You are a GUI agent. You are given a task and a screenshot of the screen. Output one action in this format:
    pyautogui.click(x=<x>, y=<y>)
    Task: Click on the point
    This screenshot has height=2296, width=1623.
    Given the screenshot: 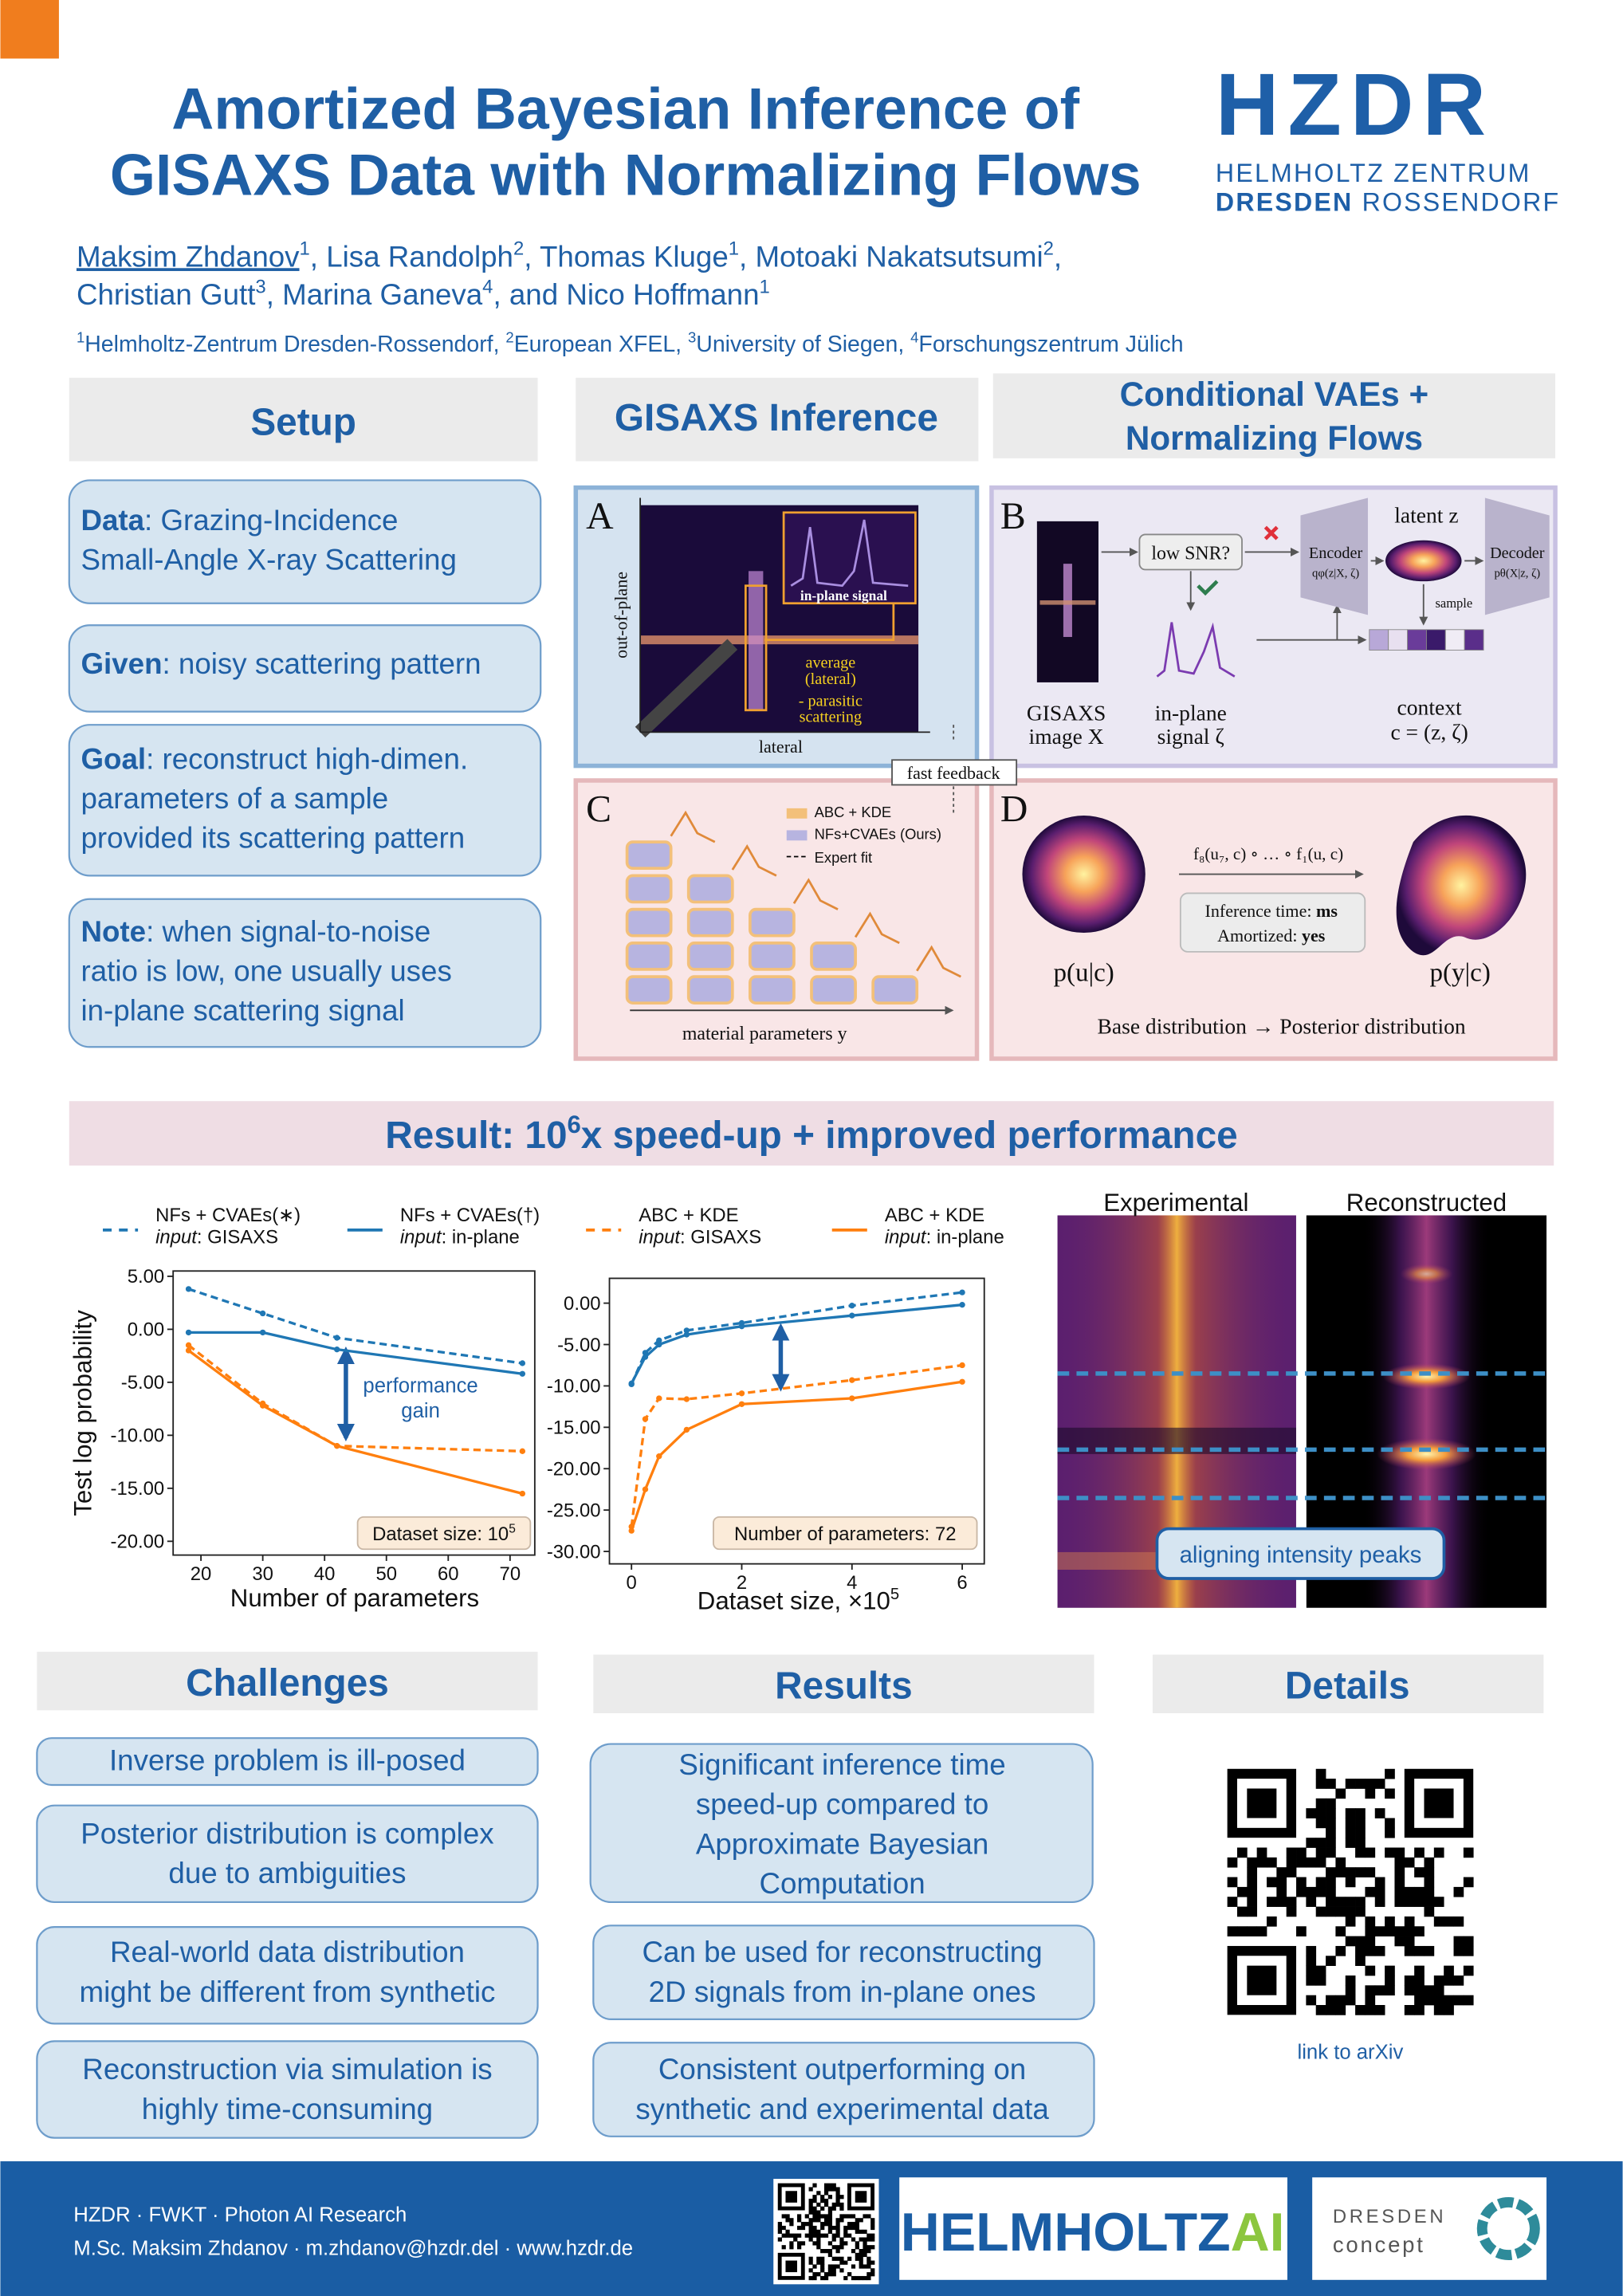 What is the action you would take?
    pyautogui.click(x=659, y=1456)
    